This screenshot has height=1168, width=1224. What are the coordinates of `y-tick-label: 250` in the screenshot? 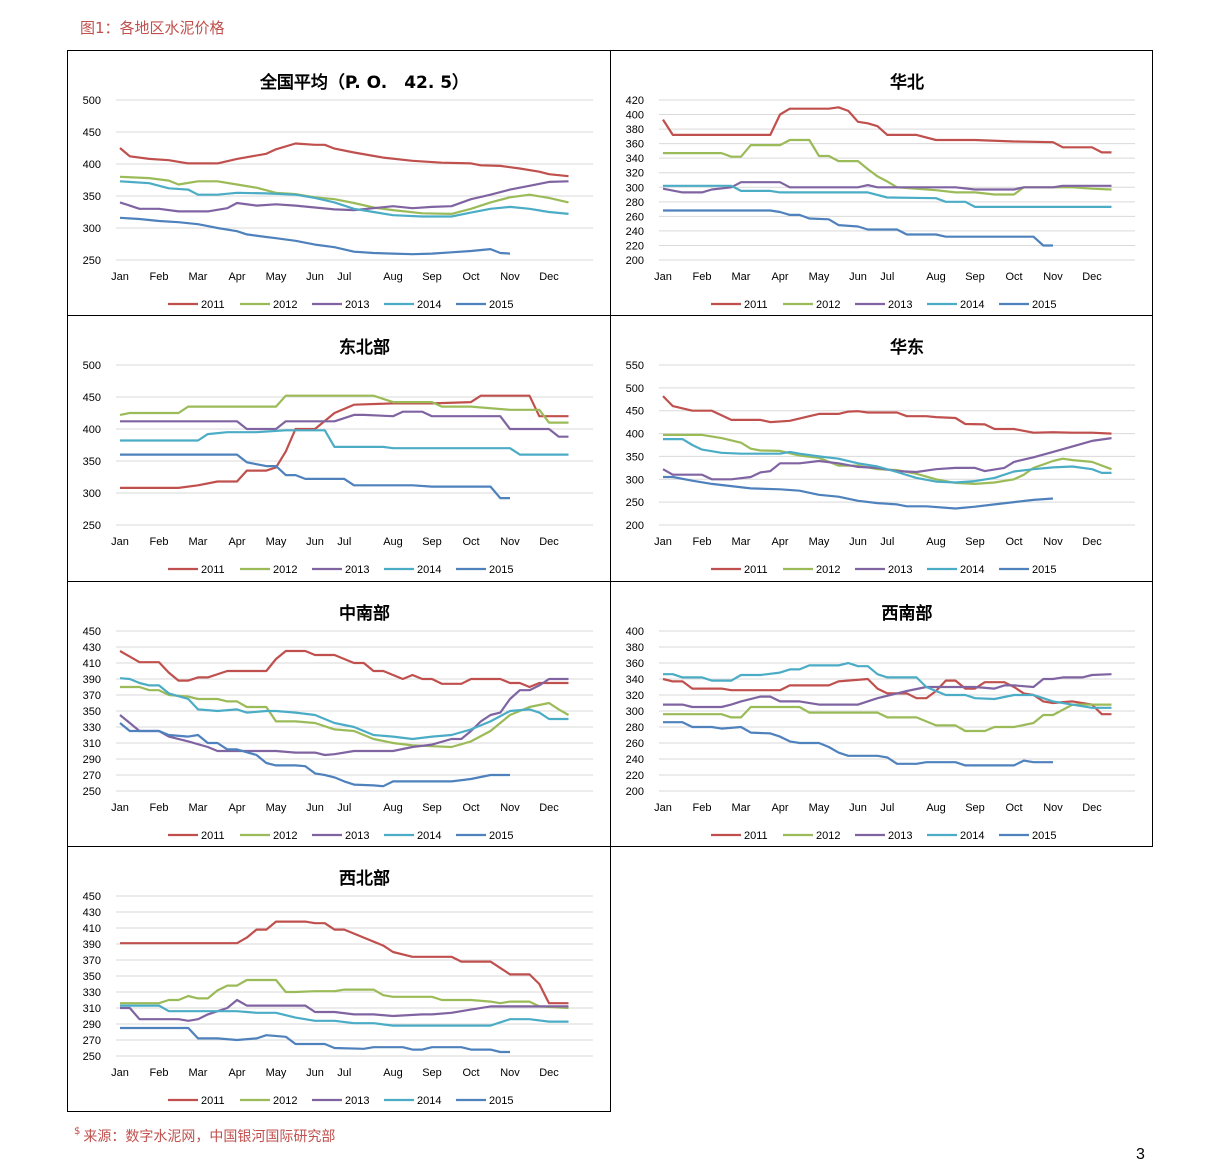 It's located at (92, 792).